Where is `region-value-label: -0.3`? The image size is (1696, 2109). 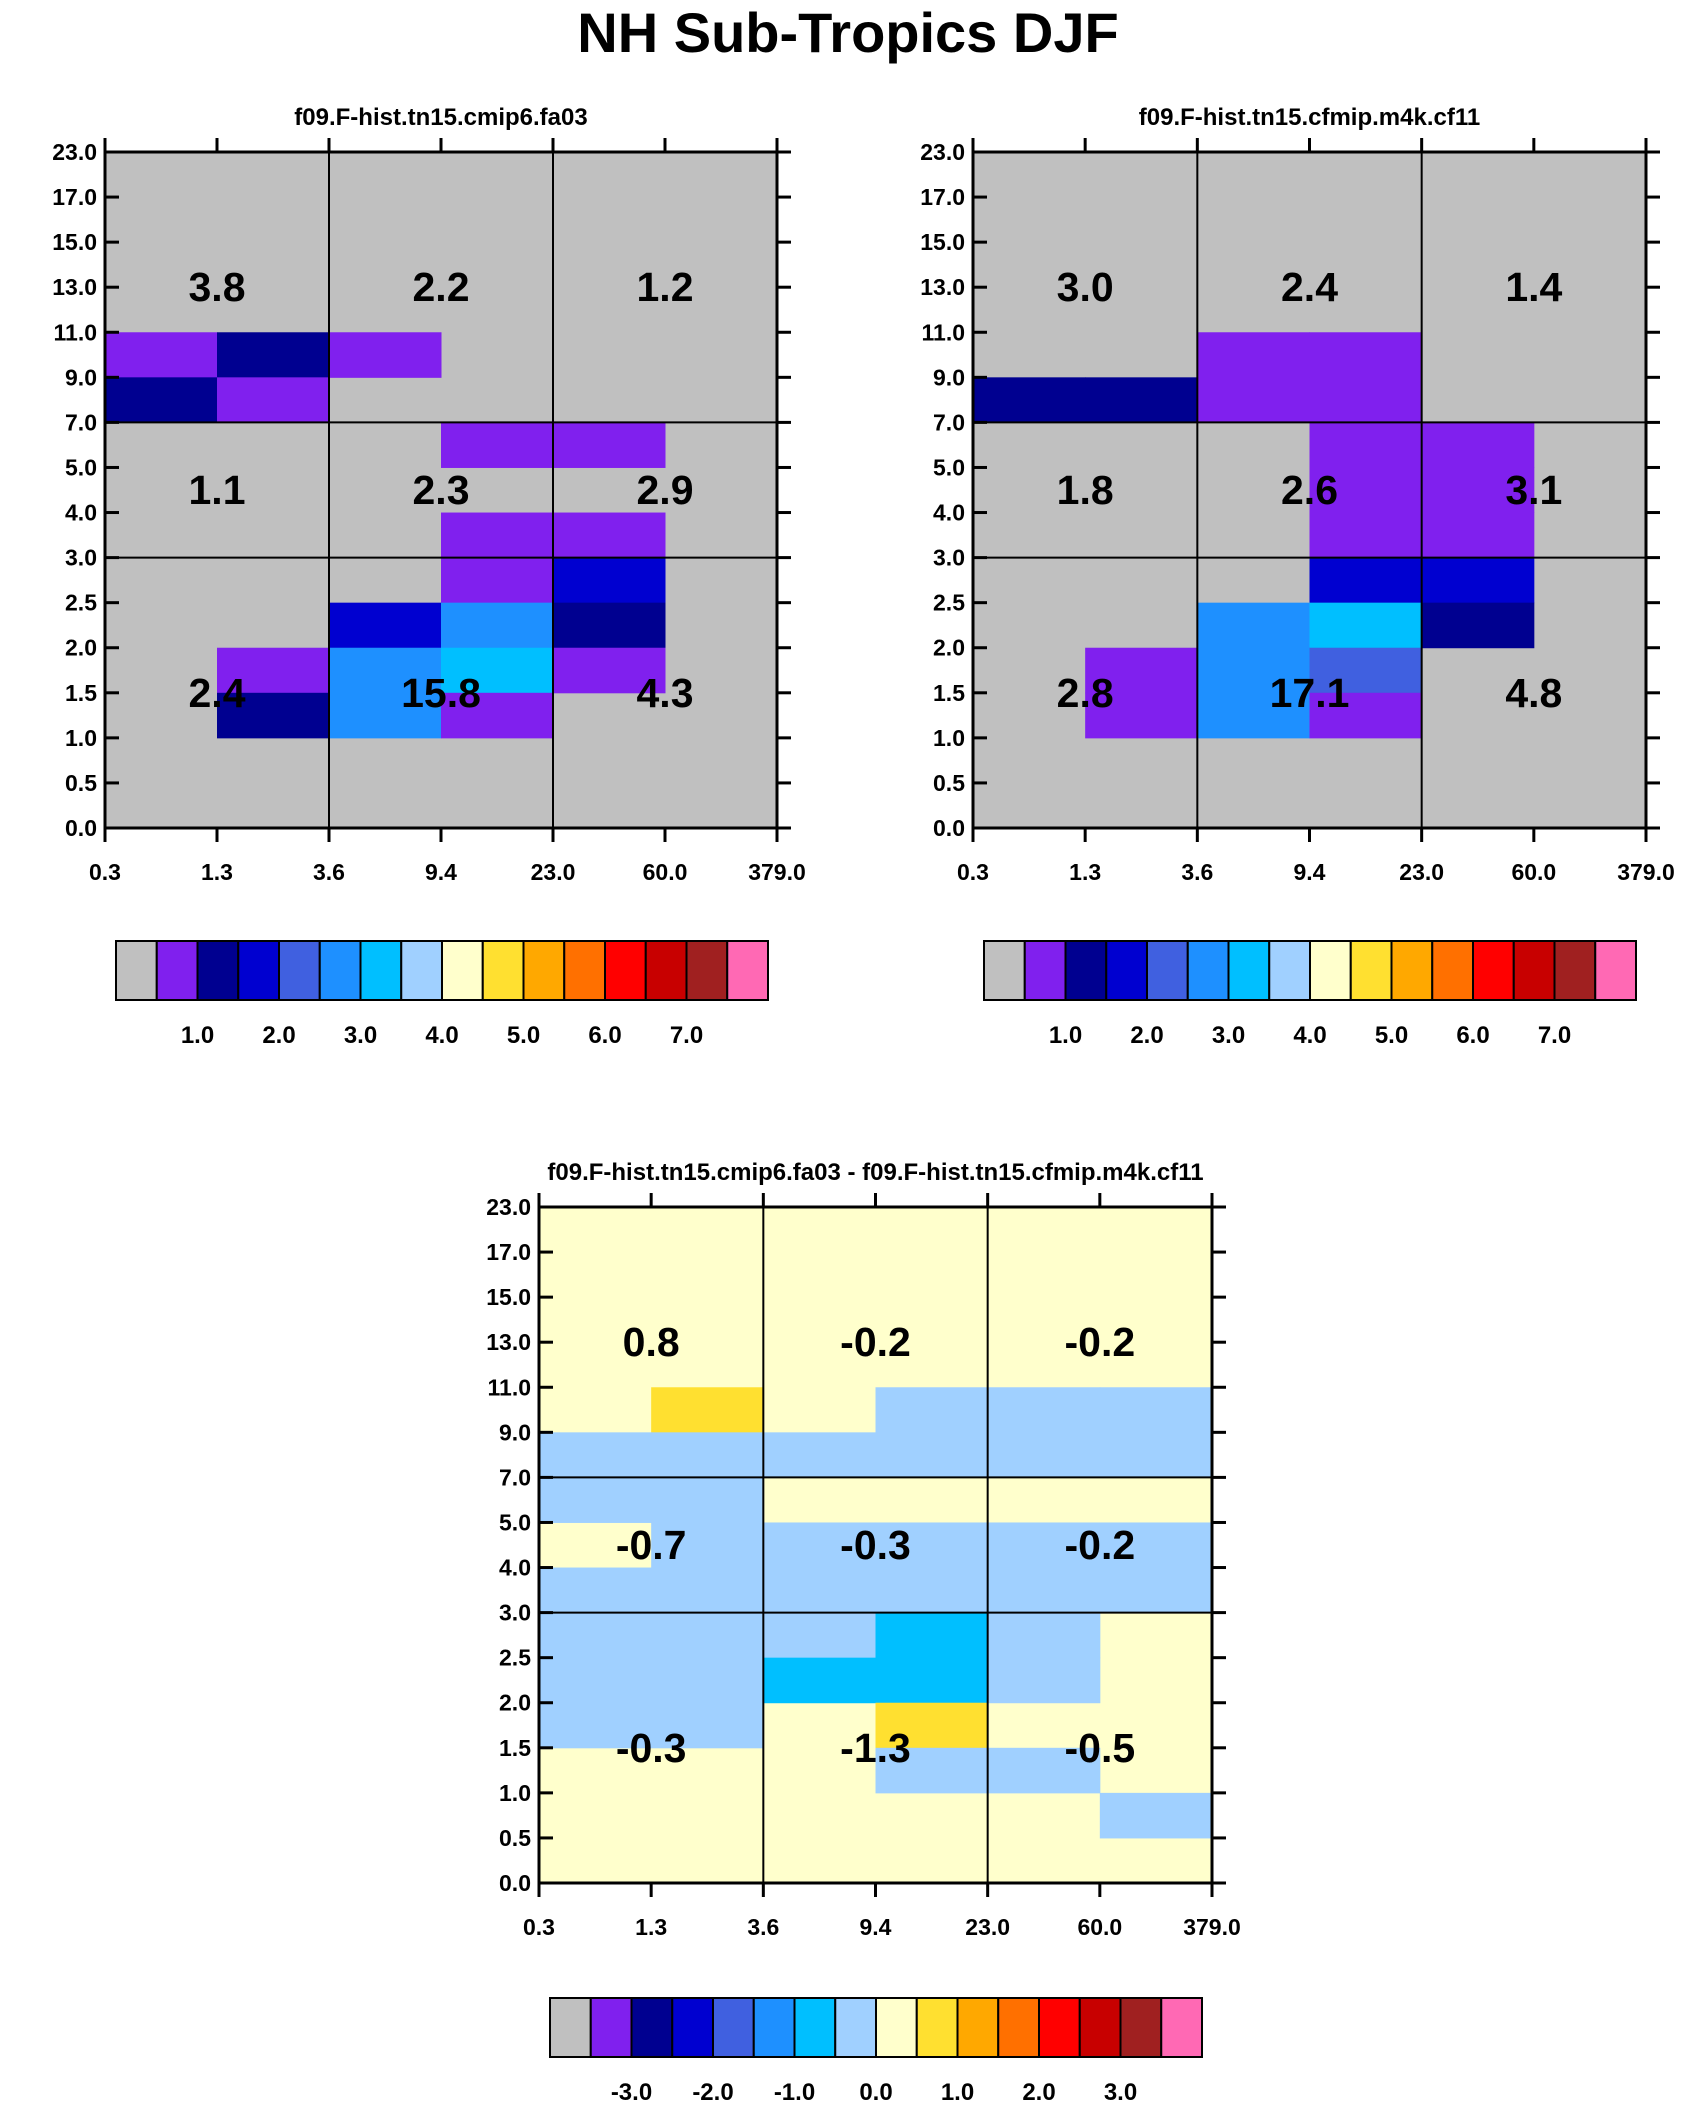
region-value-label: -0.3 is located at coordinates (651, 1748).